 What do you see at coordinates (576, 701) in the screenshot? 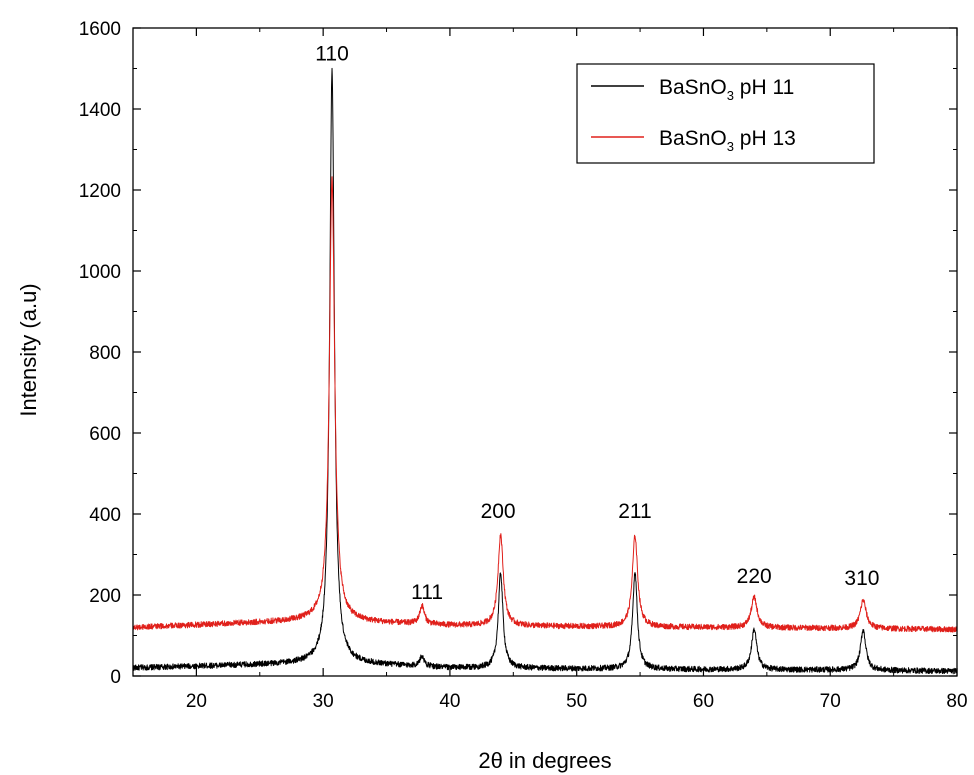
I see `x-tick-label-50: 50` at bounding box center [576, 701].